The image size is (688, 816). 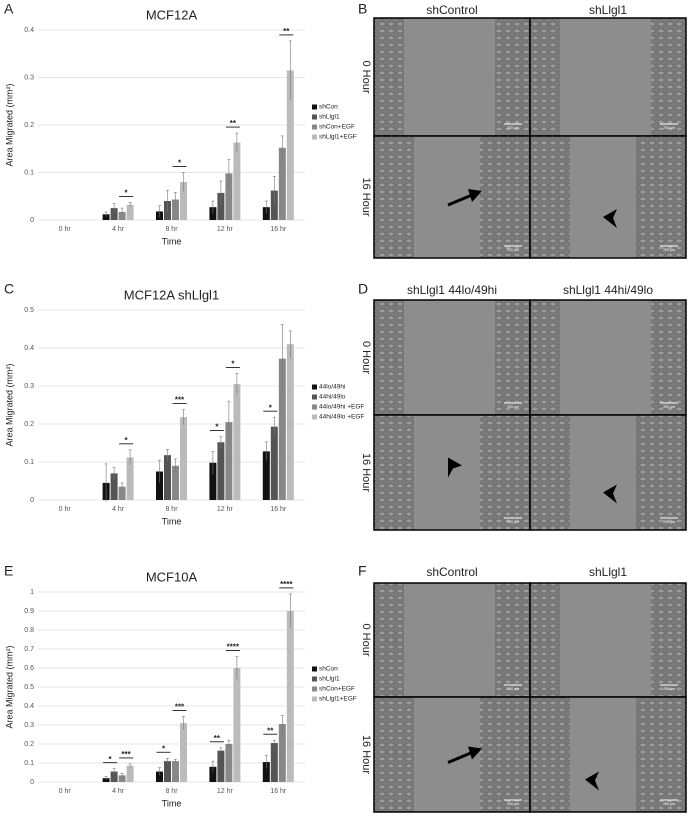 What do you see at coordinates (608, 290) in the screenshot?
I see `column-header: shLlgl1 44hi/49lo` at bounding box center [608, 290].